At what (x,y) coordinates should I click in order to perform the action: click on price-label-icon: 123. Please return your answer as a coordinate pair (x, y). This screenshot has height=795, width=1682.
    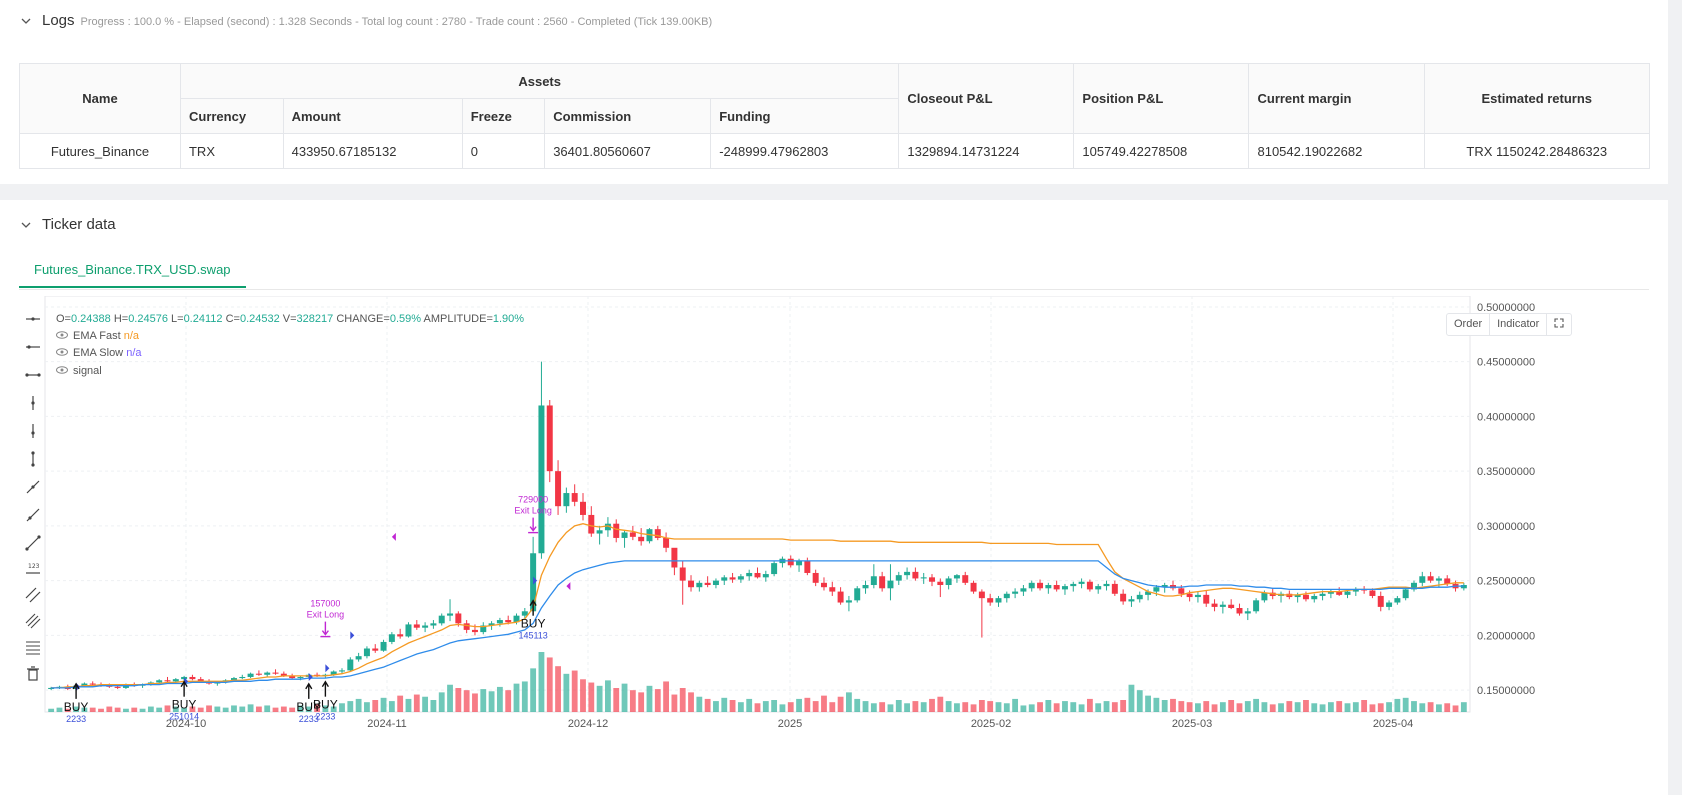
    Looking at the image, I should click on (33, 569).